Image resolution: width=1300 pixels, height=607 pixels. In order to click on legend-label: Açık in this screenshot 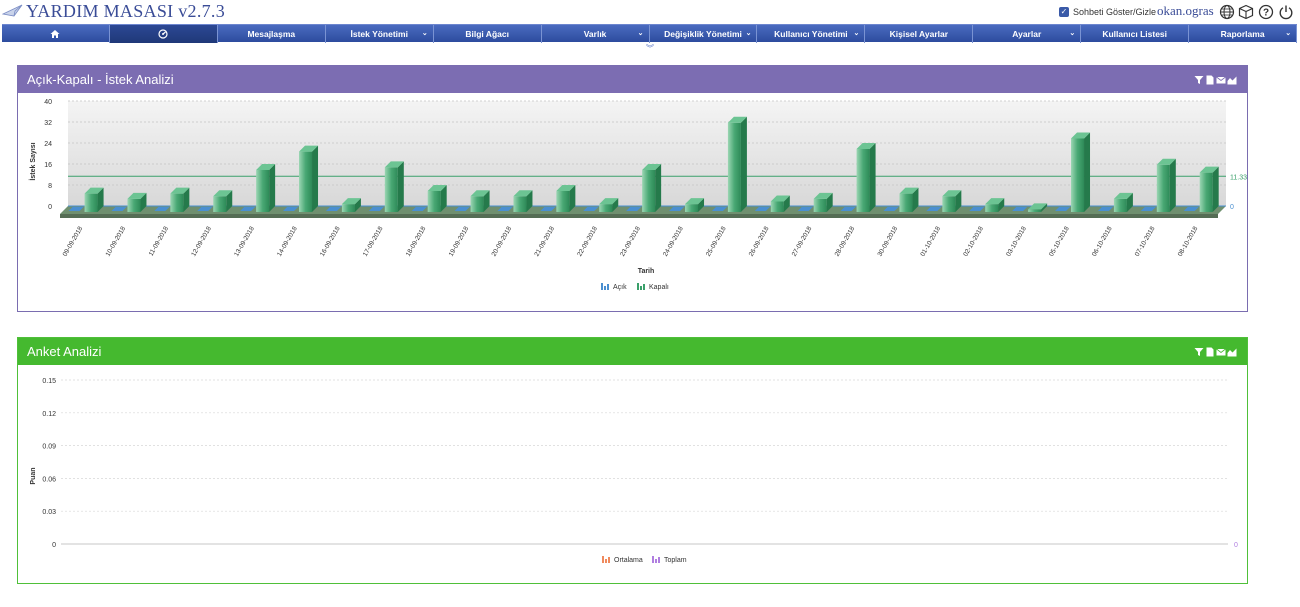, I will do `click(620, 287)`.